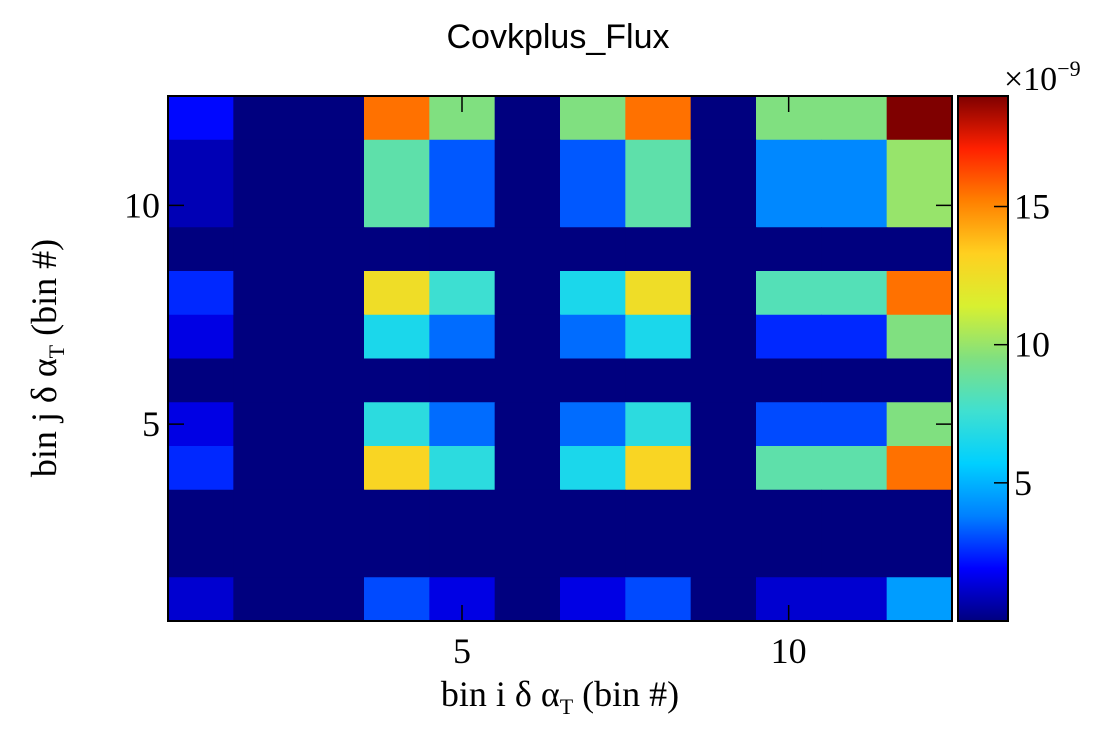 The height and width of the screenshot is (740, 1120). I want to click on colorbar-tick-label: 10, so click(1032, 345).